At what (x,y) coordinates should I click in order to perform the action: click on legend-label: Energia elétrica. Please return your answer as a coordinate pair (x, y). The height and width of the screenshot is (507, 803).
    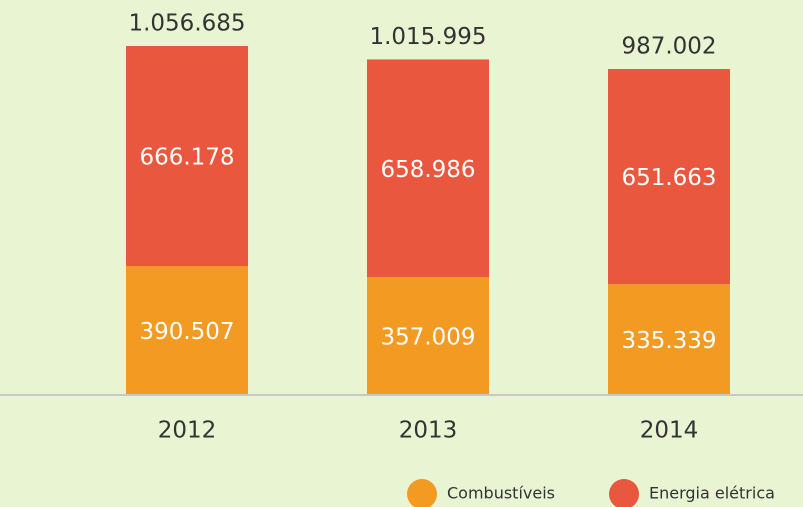
    Looking at the image, I should click on (712, 493).